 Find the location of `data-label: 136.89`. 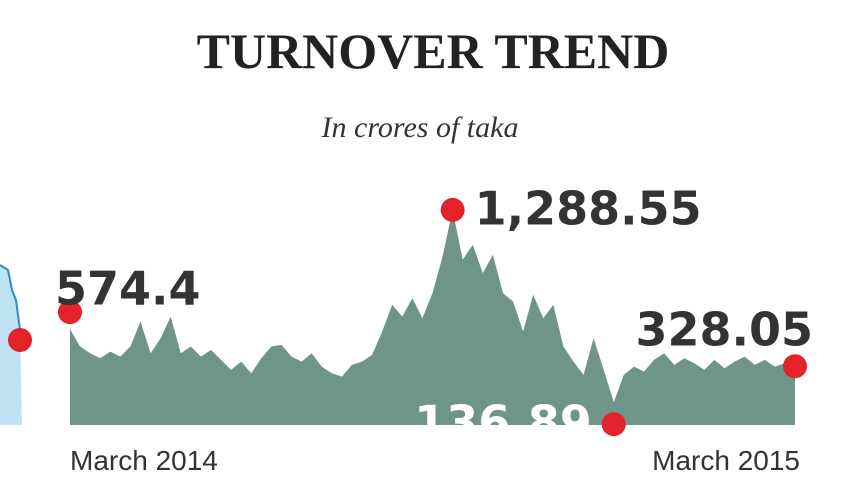

data-label: 136.89 is located at coordinates (503, 423).